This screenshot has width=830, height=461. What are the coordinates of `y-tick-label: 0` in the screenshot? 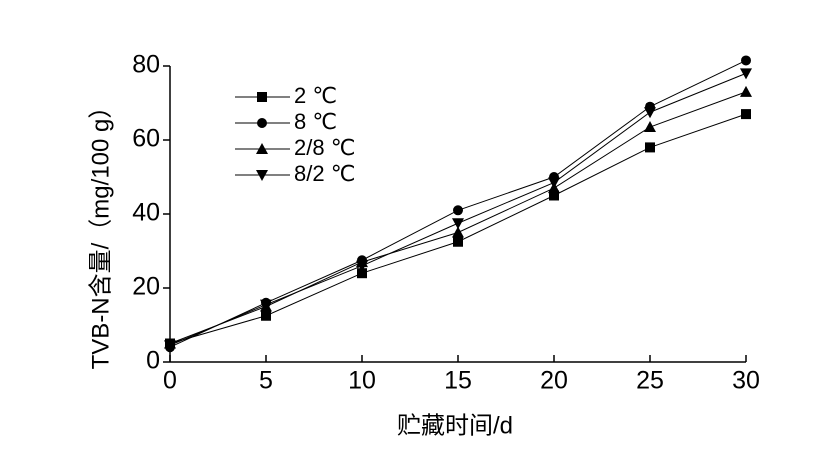 It's located at (153, 361).